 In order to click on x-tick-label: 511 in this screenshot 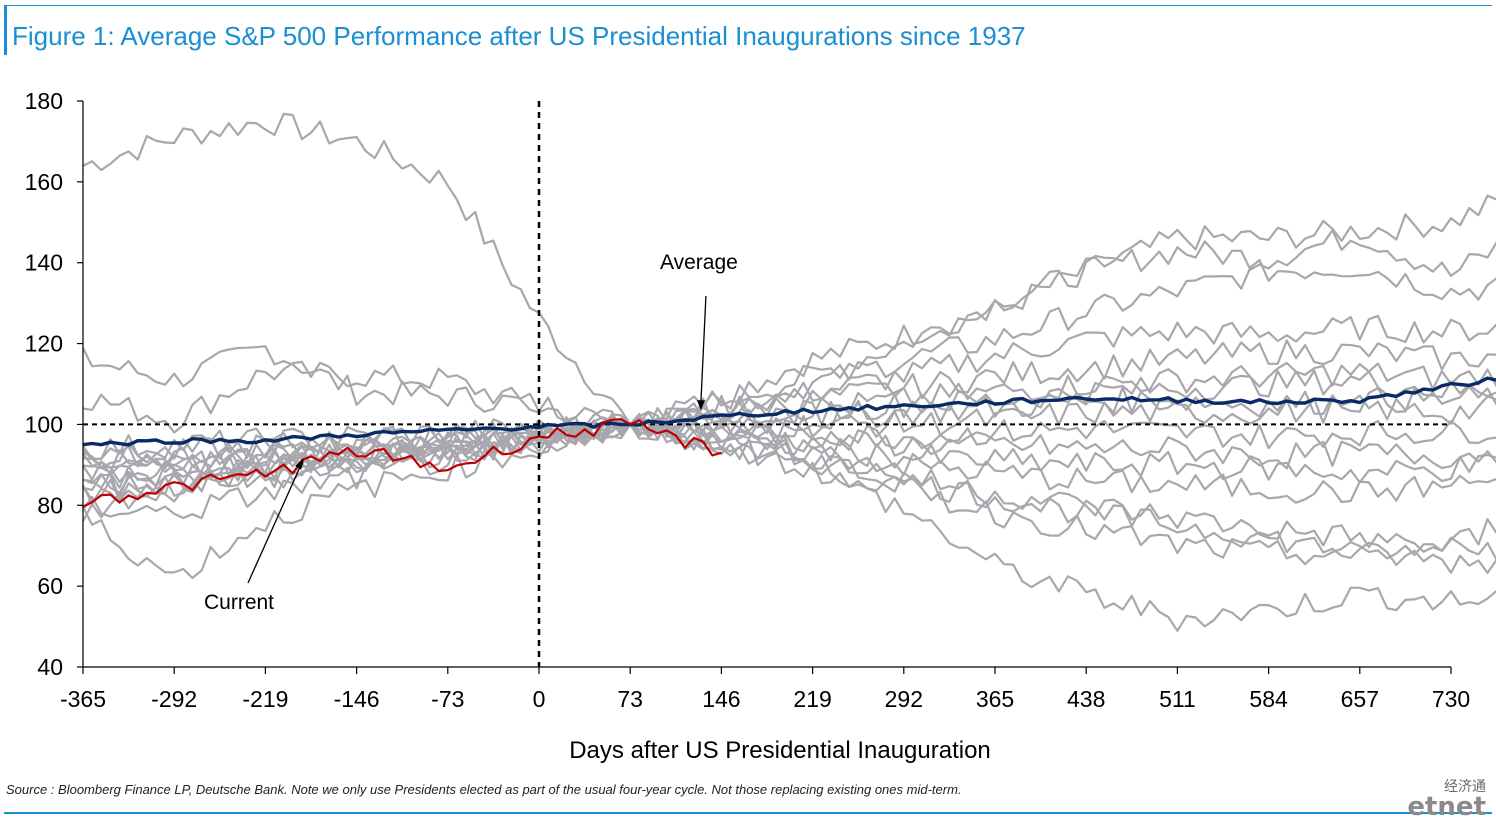, I will do `click(1177, 699)`.